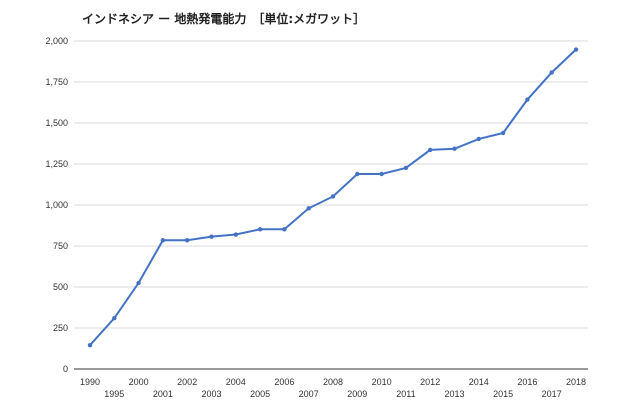 This screenshot has width=640, height=411. I want to click on y-tick-label: 750, so click(60, 246).